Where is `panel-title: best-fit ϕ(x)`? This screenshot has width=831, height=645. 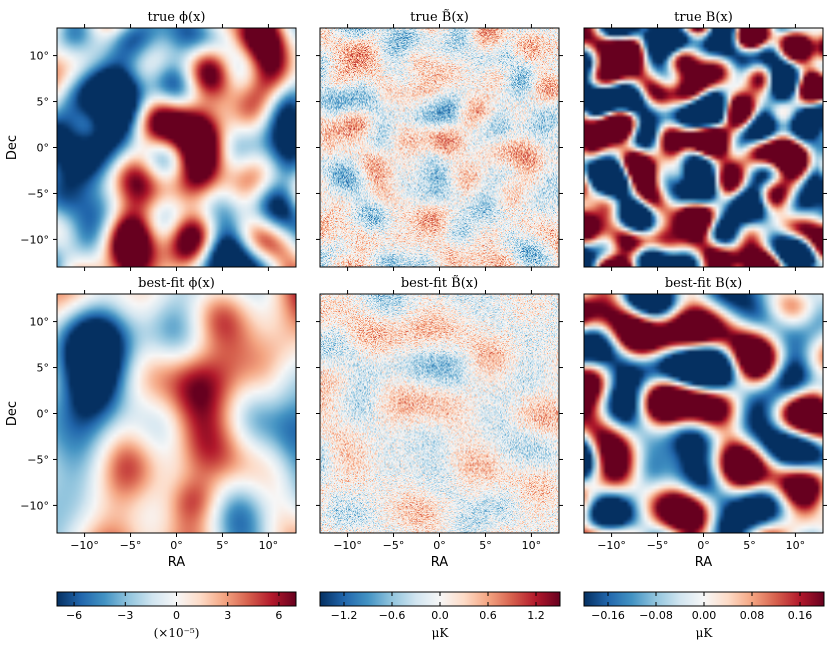 panel-title: best-fit ϕ(x) is located at coordinates (176, 283).